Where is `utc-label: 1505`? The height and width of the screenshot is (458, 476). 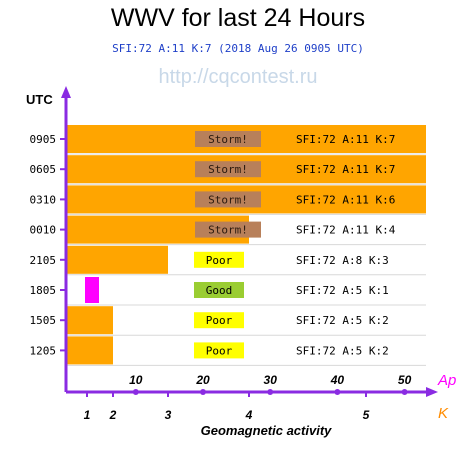
utc-label: 1505 is located at coordinates (43, 320).